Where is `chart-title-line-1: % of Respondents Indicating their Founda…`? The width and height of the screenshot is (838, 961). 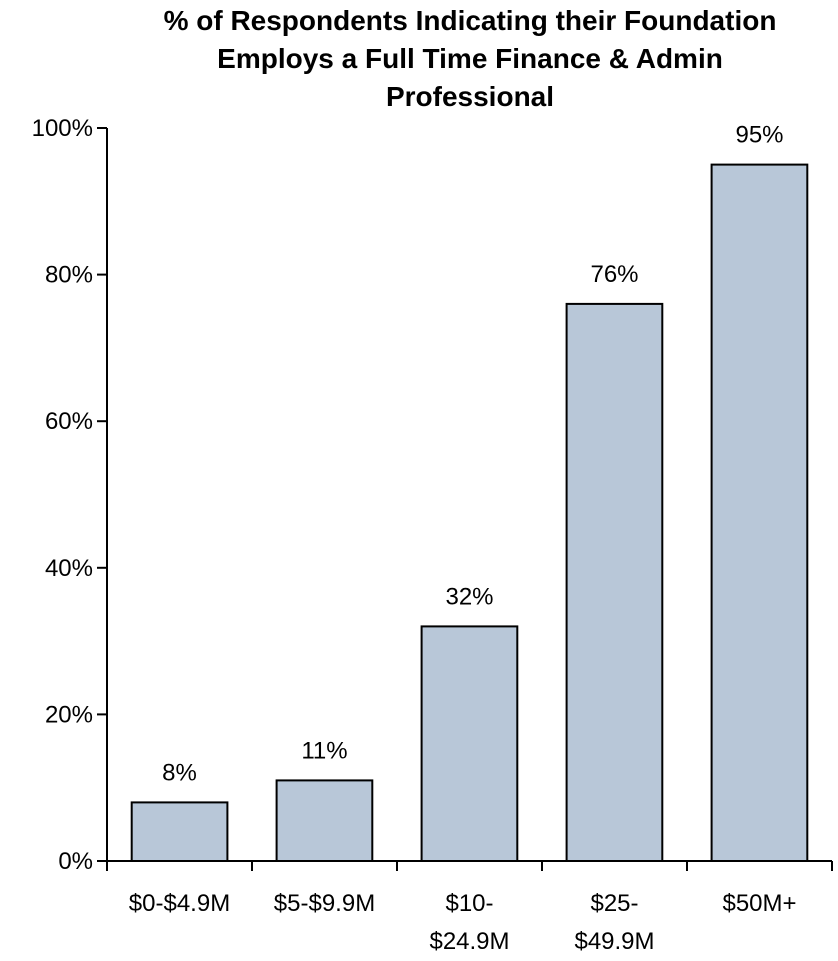 chart-title-line-1: % of Respondents Indicating their Founda… is located at coordinates (470, 20).